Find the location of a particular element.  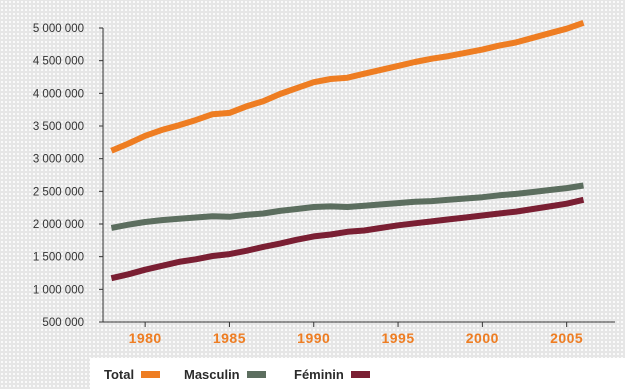

legend-swatch-feminin is located at coordinates (360, 374).